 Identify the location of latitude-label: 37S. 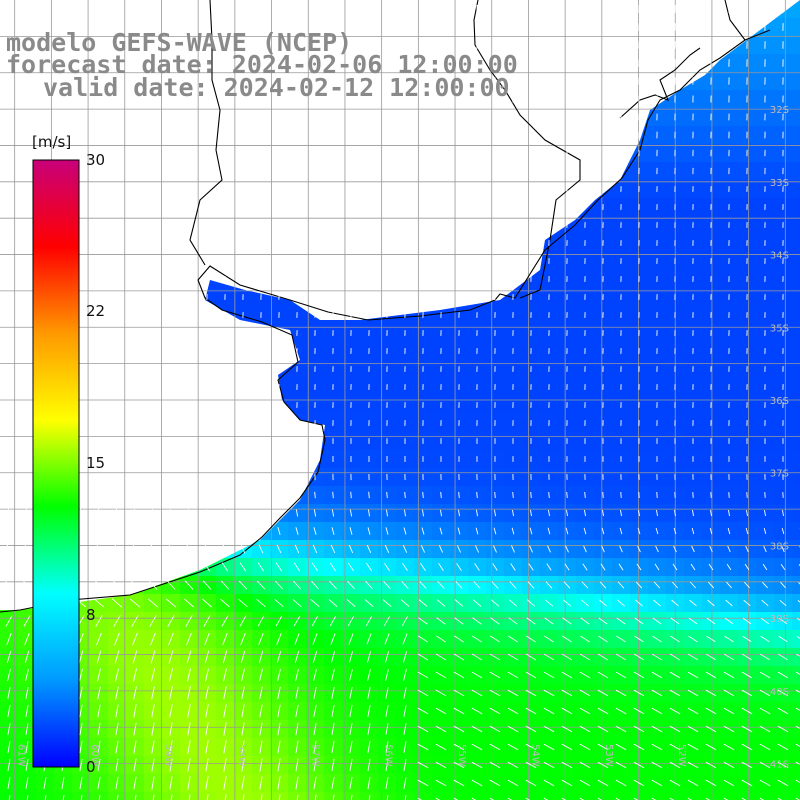
(779, 474).